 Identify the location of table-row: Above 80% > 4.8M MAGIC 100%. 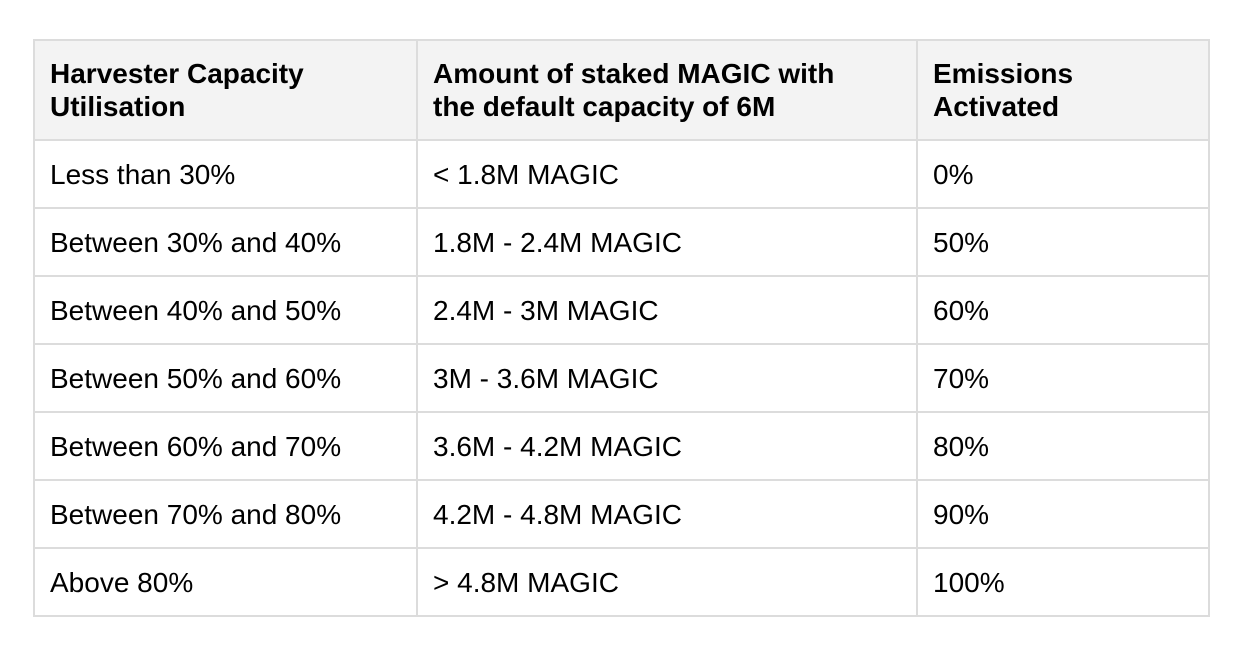
(621, 582).